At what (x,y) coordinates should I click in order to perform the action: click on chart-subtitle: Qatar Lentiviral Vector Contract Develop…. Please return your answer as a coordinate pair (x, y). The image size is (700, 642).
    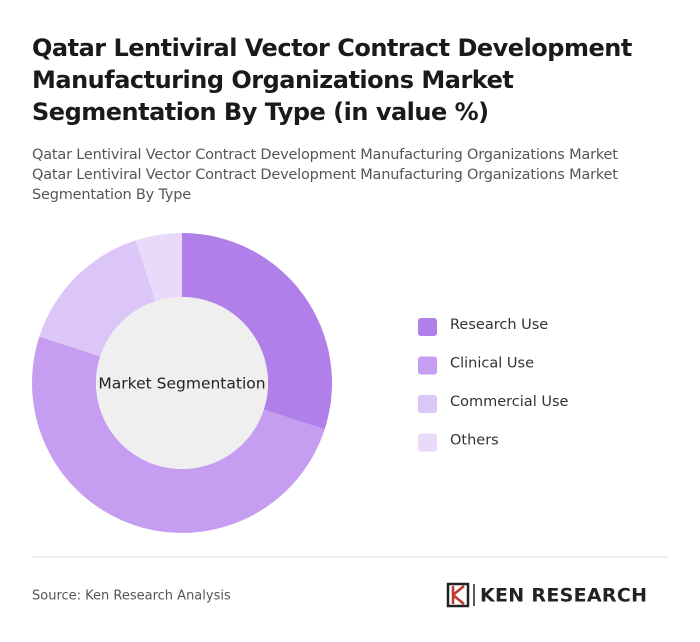
    Looking at the image, I should click on (325, 175).